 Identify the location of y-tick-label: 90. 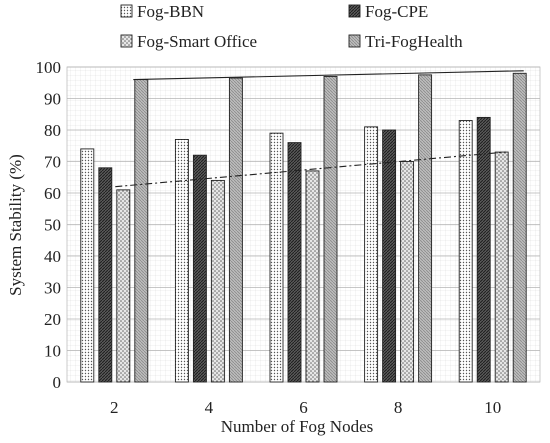
(52, 99).